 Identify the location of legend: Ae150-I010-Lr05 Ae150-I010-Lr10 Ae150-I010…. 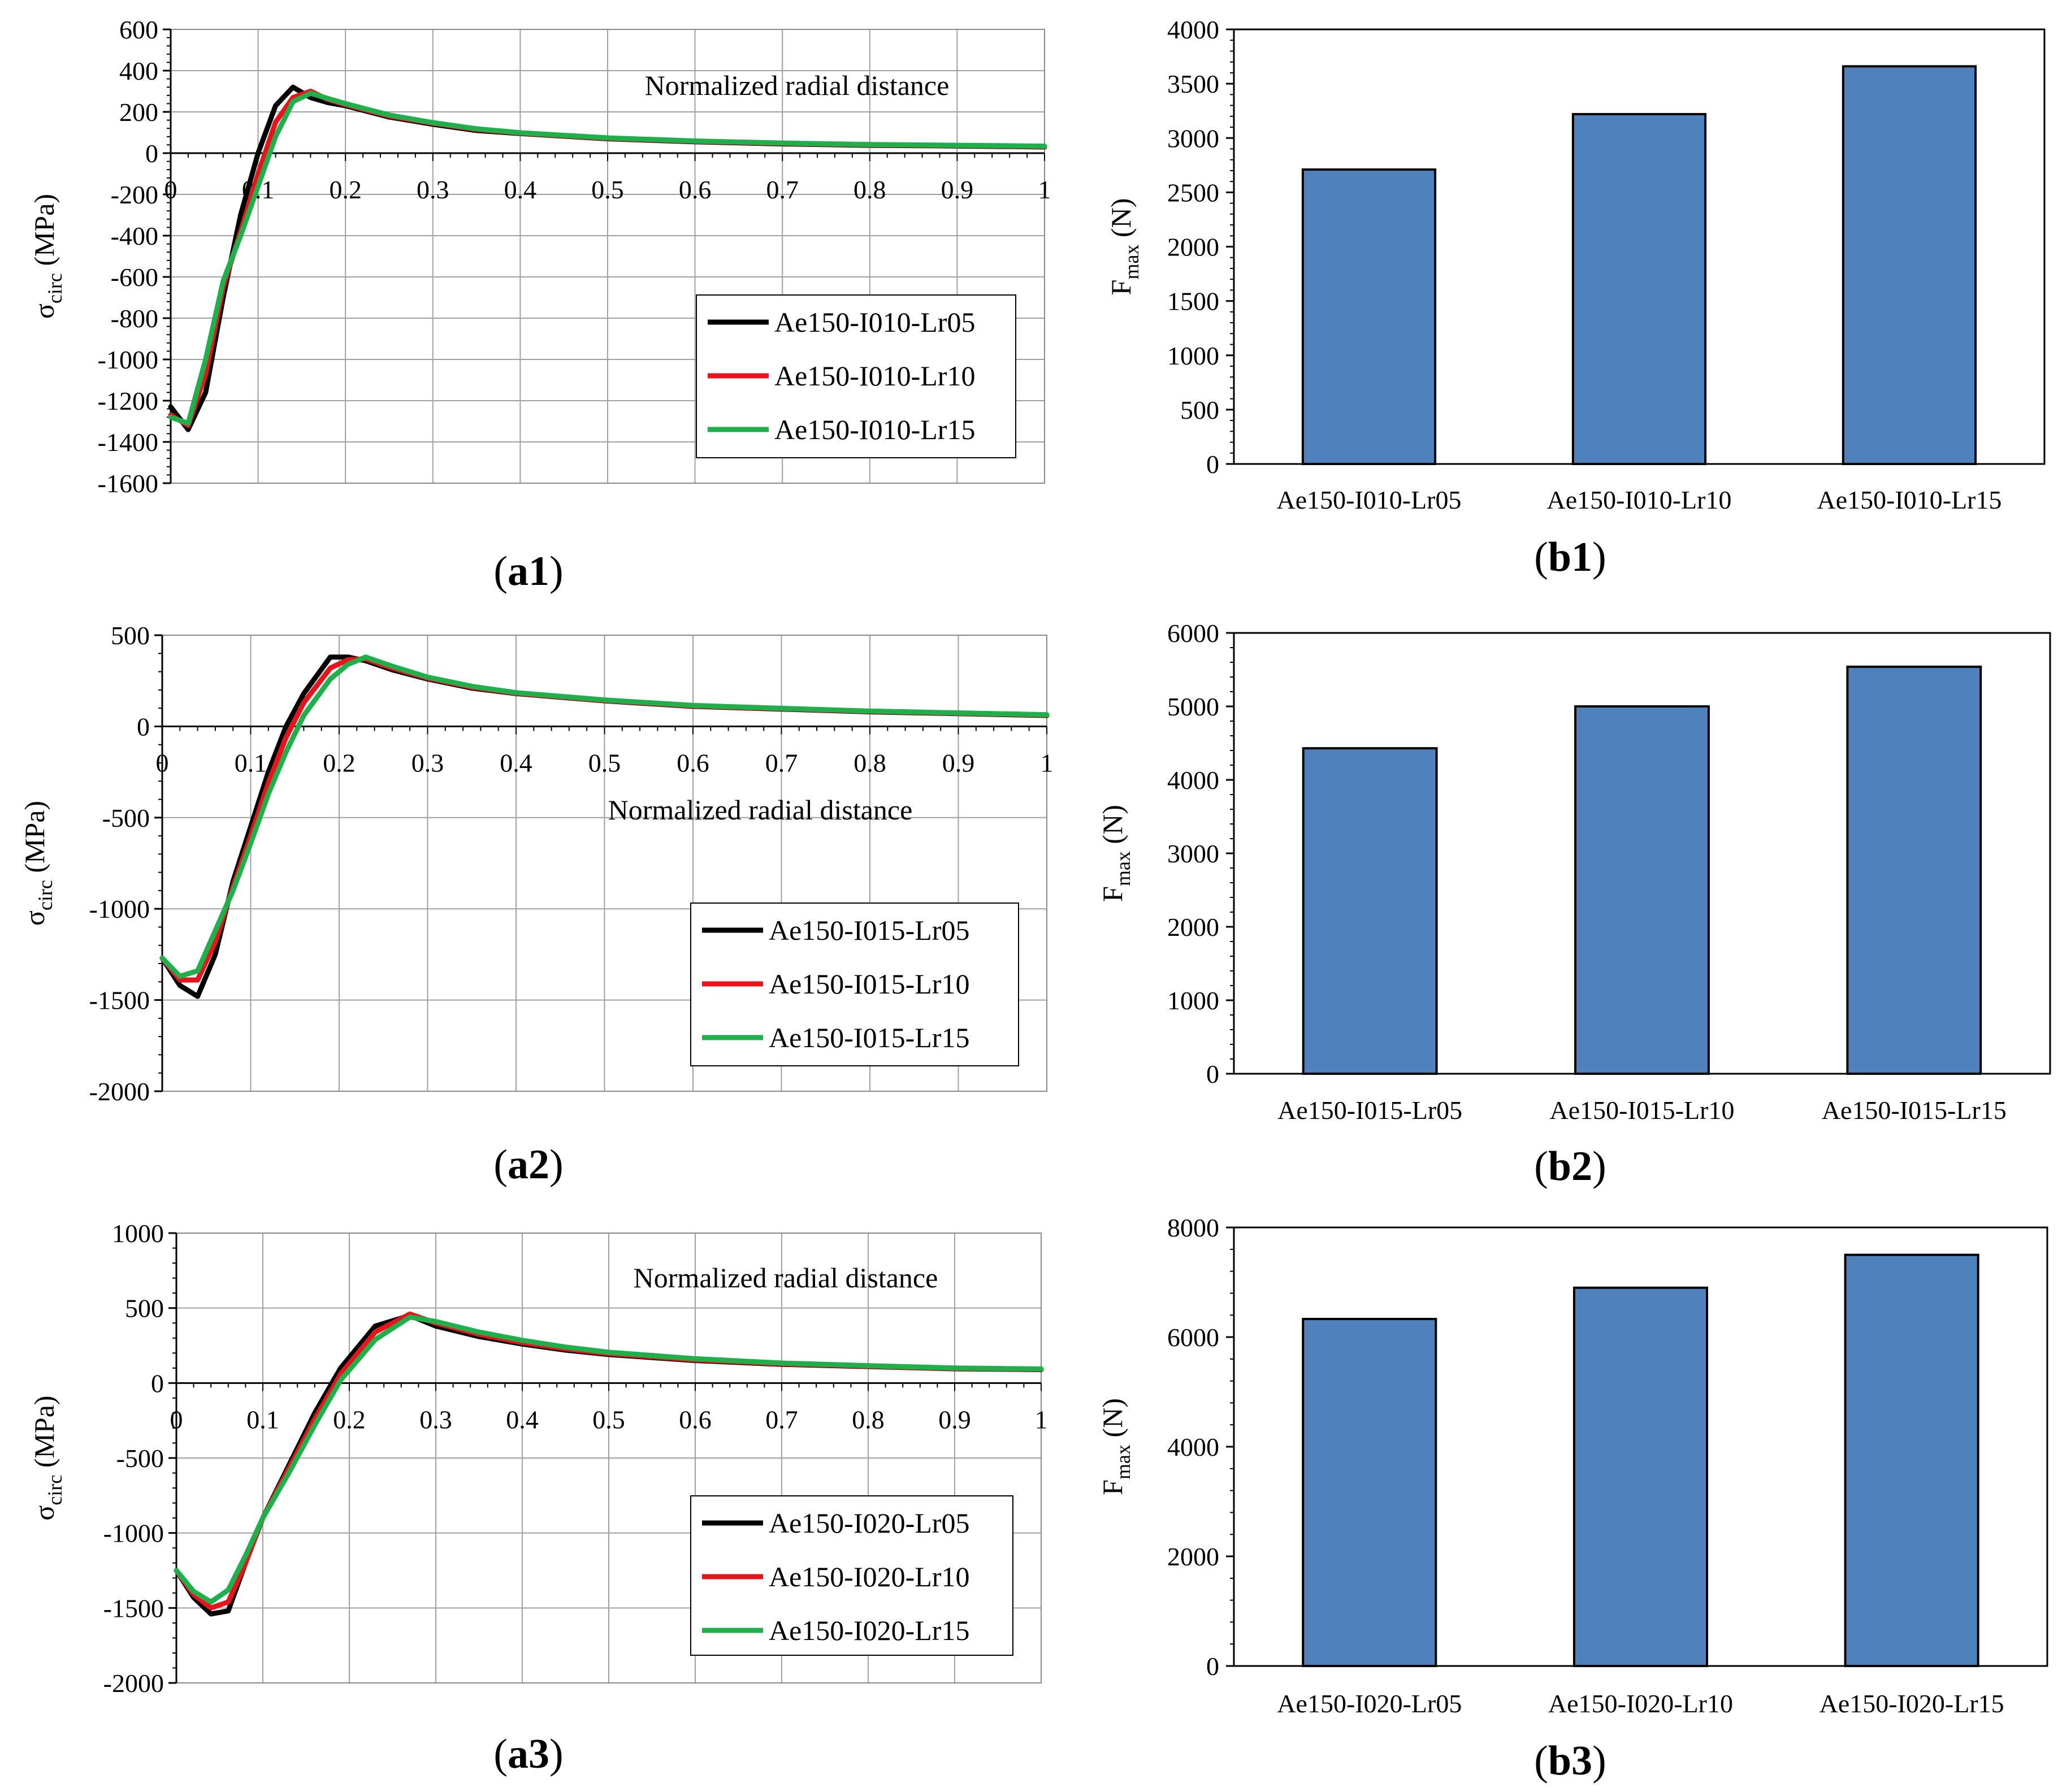
(856, 376).